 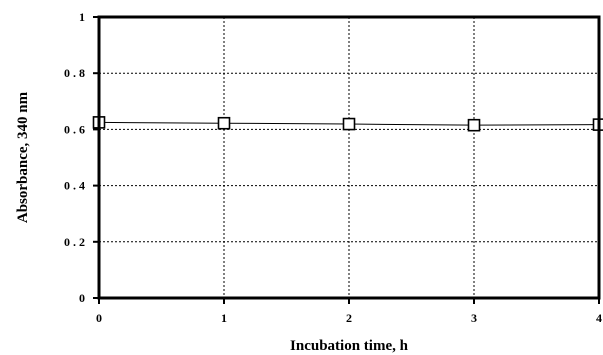 I want to click on y-tick-label: 0 . 8, so click(x=74, y=73).